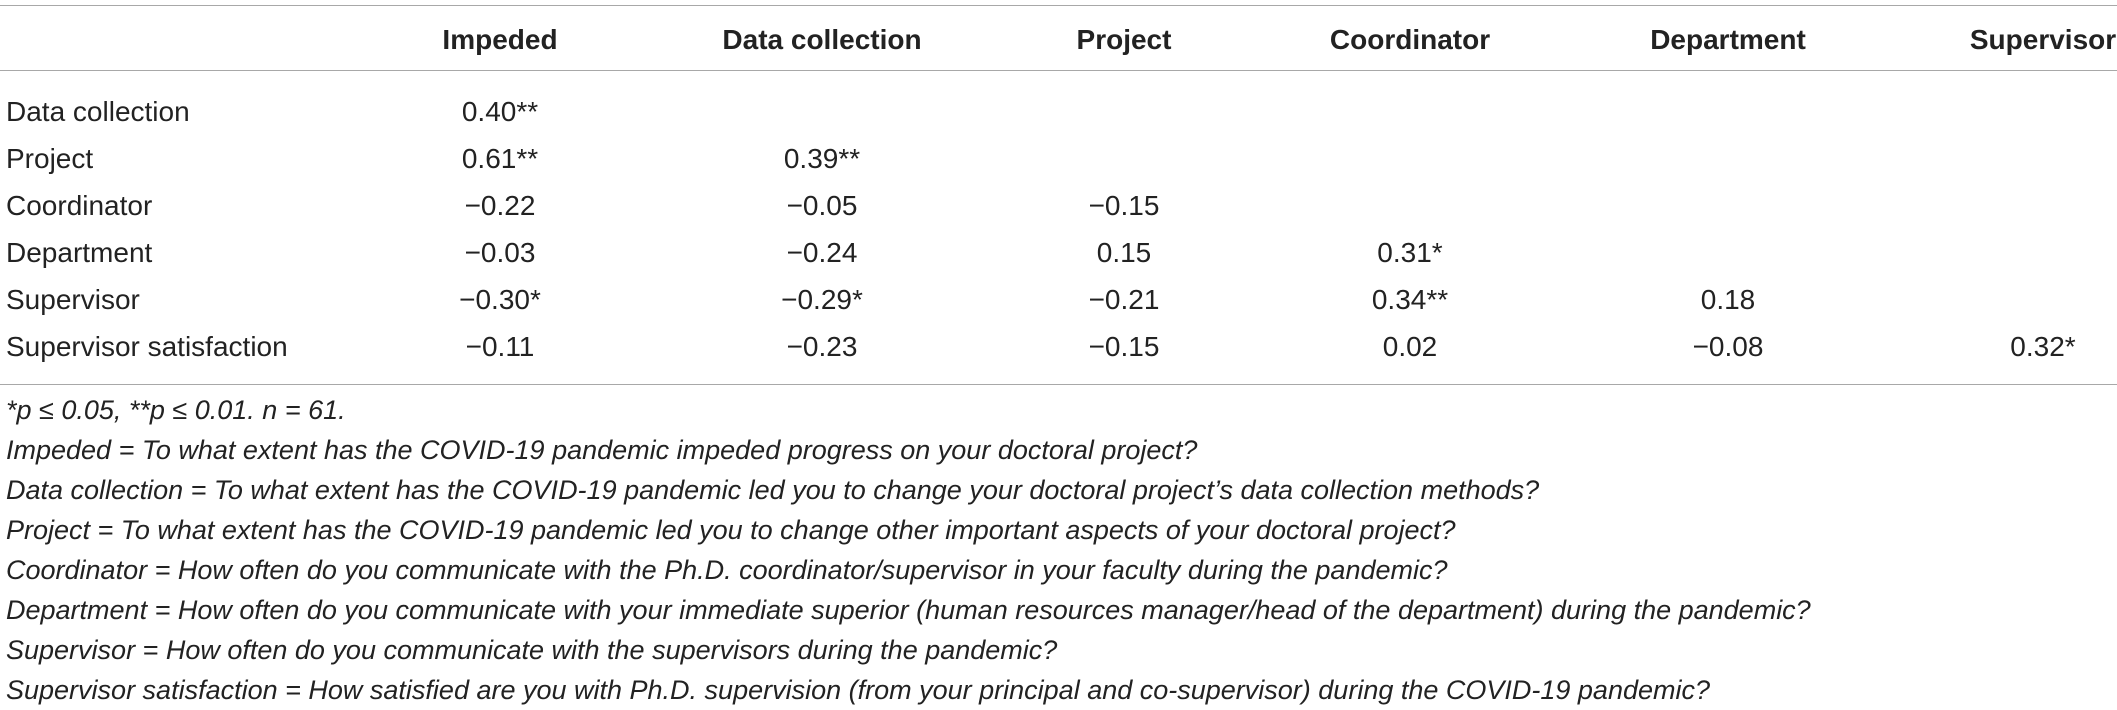 The width and height of the screenshot is (2117, 710). Describe the element at coordinates (176, 410) in the screenshot. I see `footnote-significance: *p ≤ 0.05, **p ≤ 0.01. n = 61.` at that location.